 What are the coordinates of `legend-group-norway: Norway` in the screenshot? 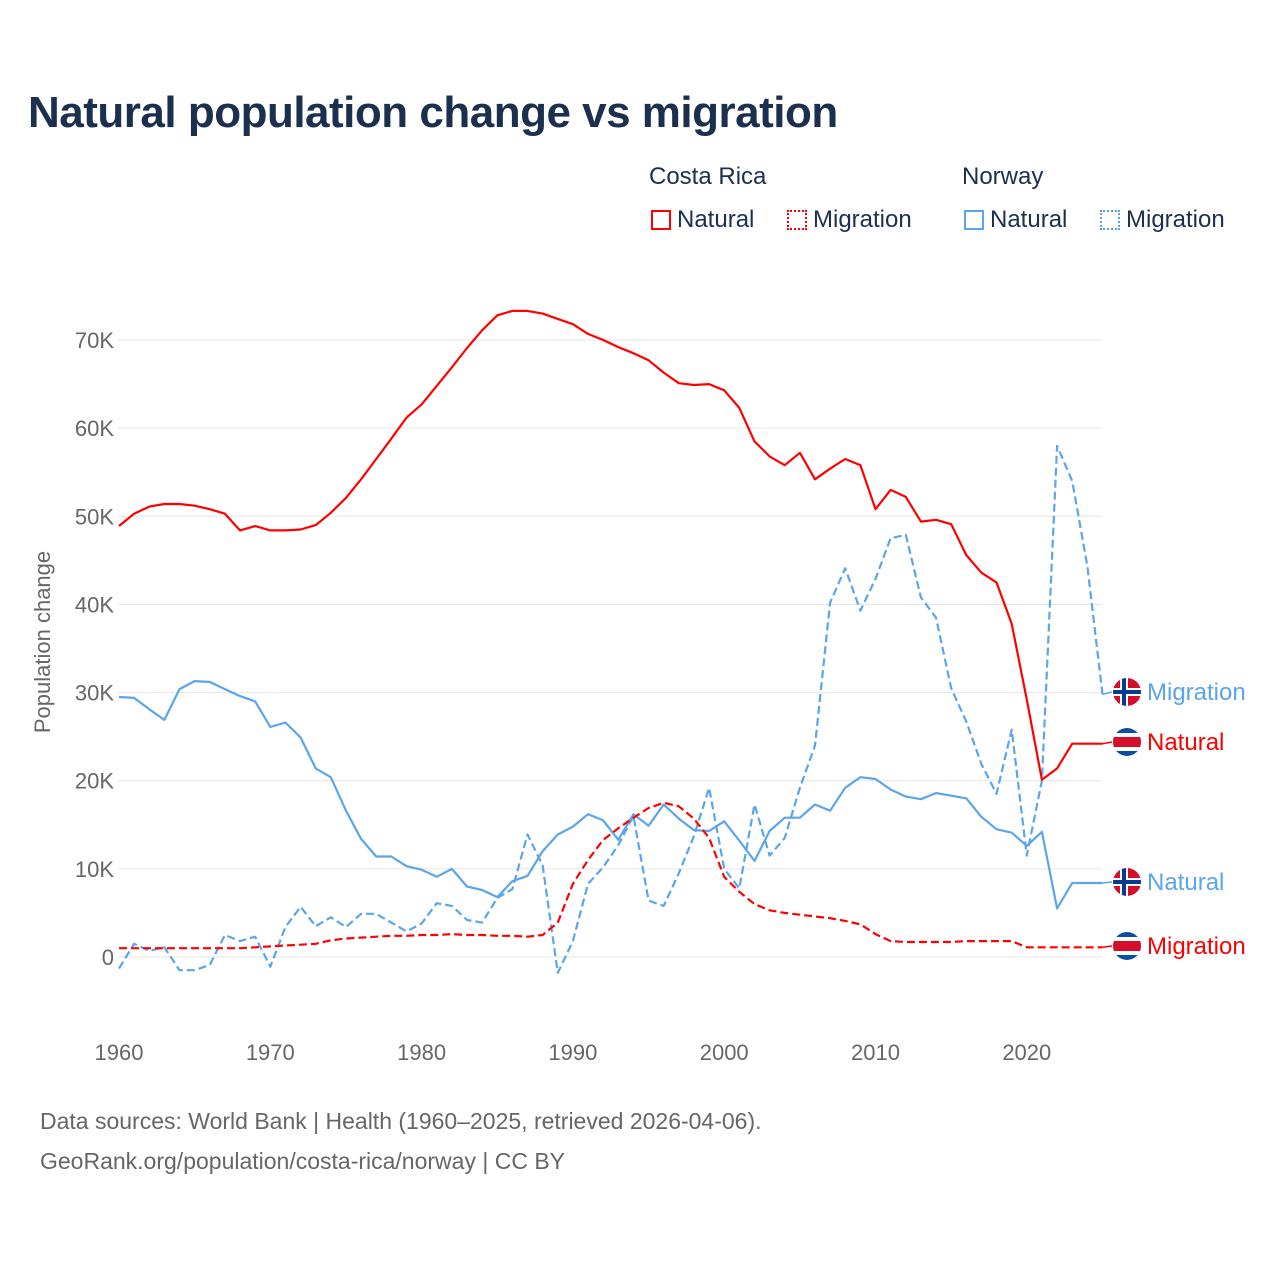 It's located at (1003, 176).